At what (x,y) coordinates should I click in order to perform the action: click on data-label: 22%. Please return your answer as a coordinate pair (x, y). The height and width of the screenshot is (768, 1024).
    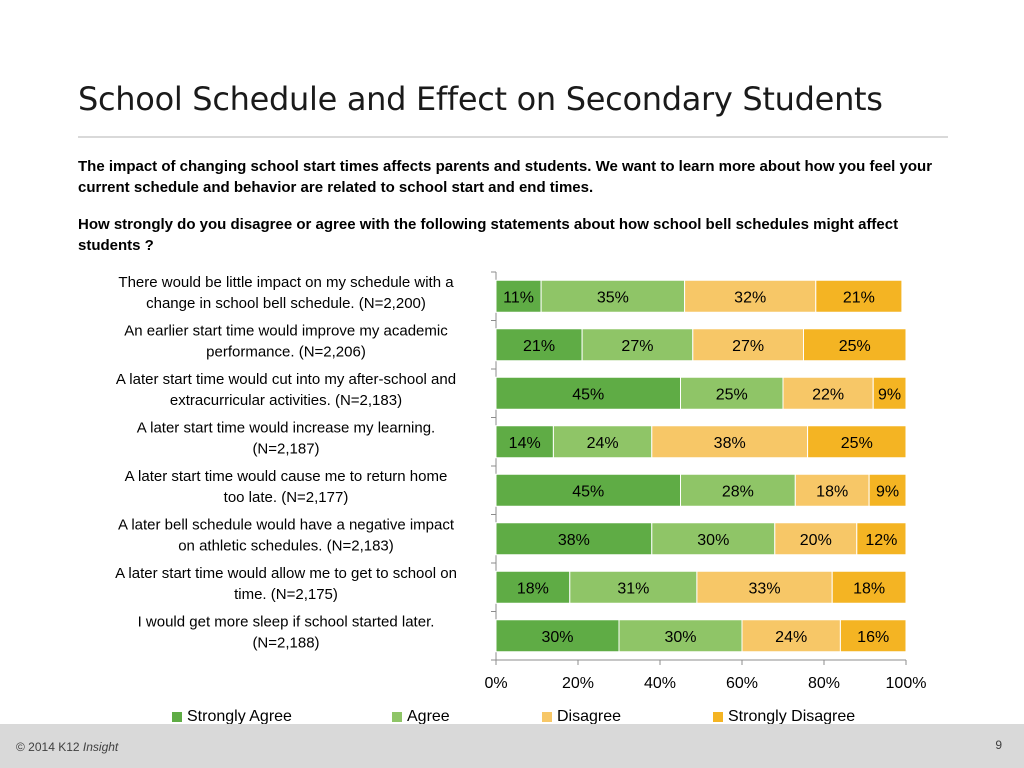
    Looking at the image, I should click on (828, 394).